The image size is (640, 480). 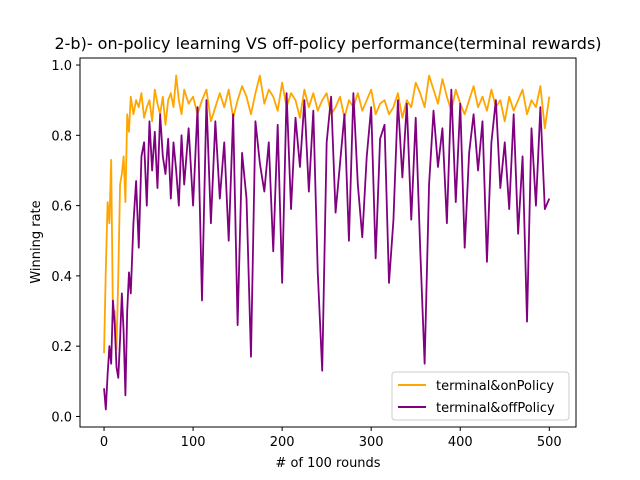 I want to click on x-tick-label: 0, so click(x=104, y=442).